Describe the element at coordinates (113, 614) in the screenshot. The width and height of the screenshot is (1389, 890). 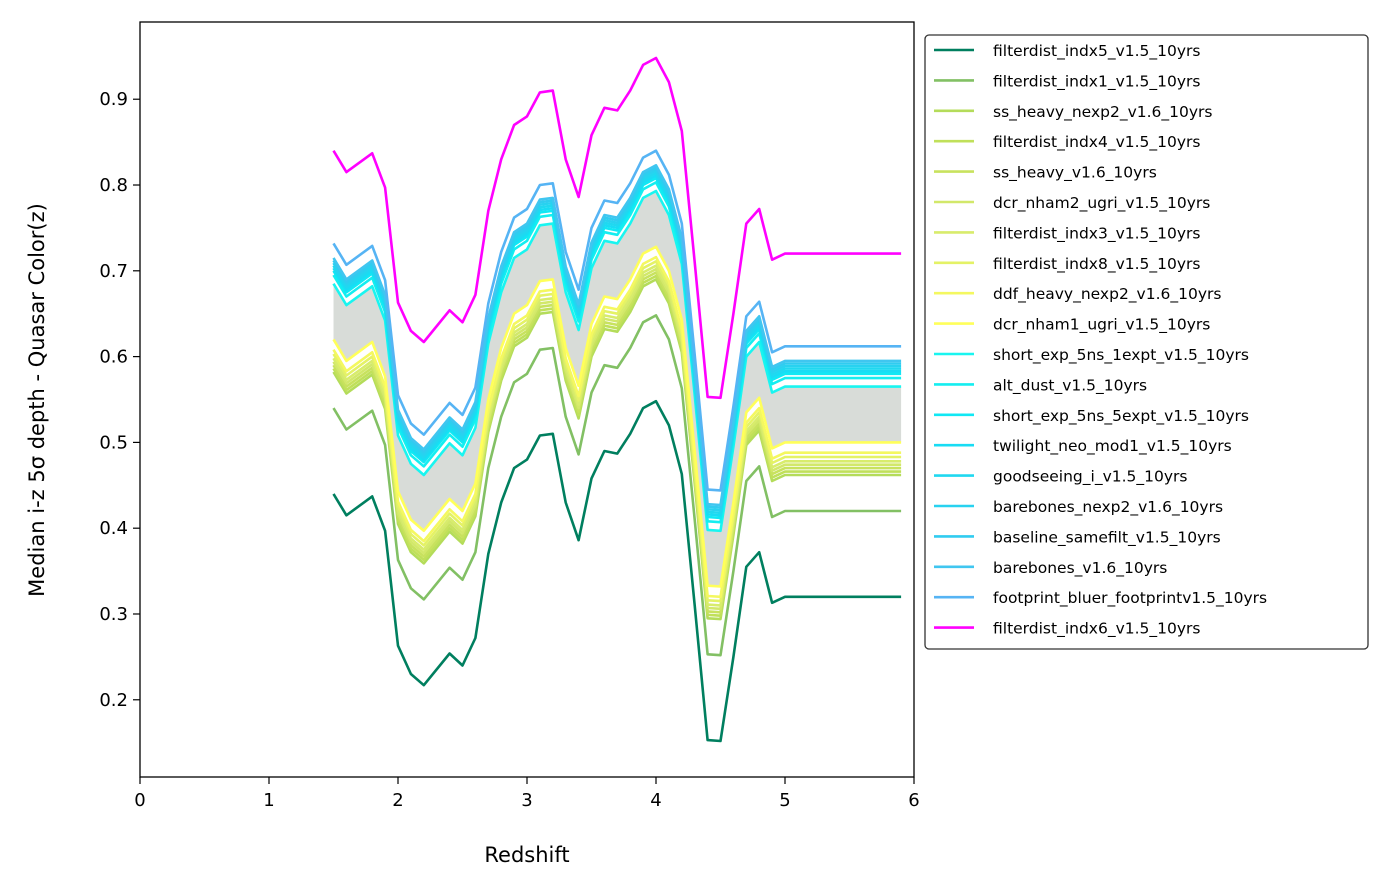
I see `y-tick-label: 0.3` at that location.